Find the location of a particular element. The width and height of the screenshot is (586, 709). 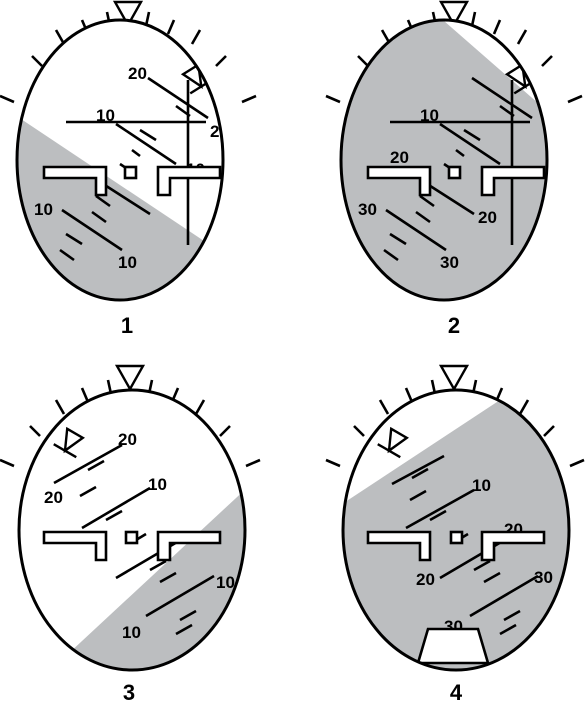

ground-area is located at coordinates (120, 202).